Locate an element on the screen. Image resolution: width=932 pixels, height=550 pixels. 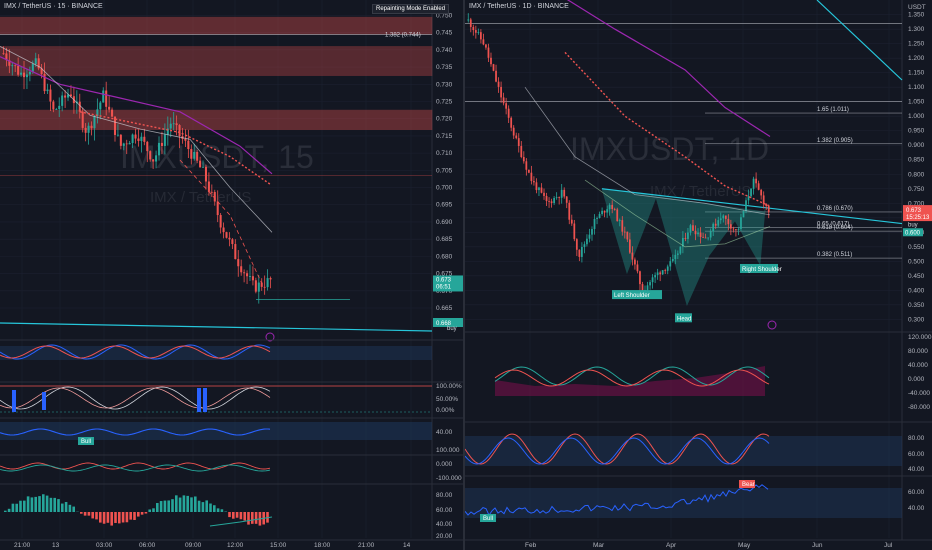
ma-light is located at coordinates (677, 213).